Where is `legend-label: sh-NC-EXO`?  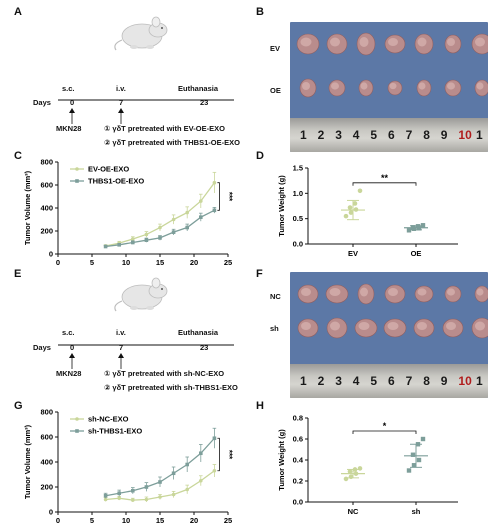 legend-label: sh-NC-EXO is located at coordinates (108, 419).